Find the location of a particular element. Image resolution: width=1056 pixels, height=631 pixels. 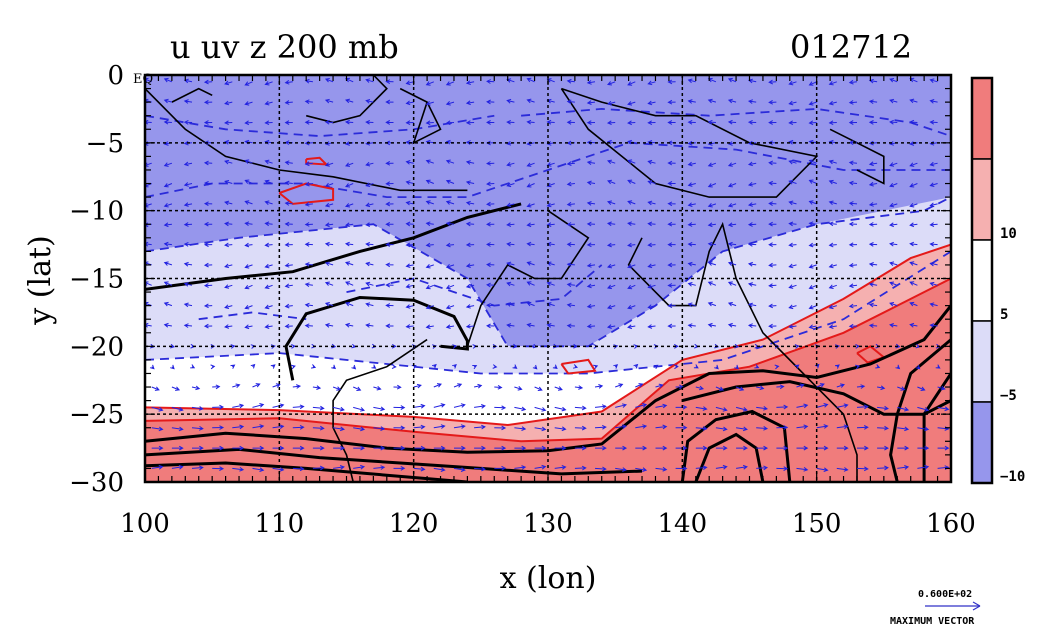

colorbar-label: 5 is located at coordinates (1004, 315).